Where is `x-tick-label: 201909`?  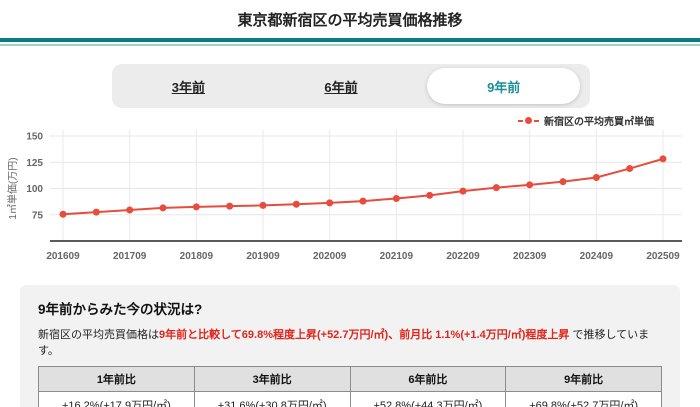 x-tick-label: 201909 is located at coordinates (263, 256).